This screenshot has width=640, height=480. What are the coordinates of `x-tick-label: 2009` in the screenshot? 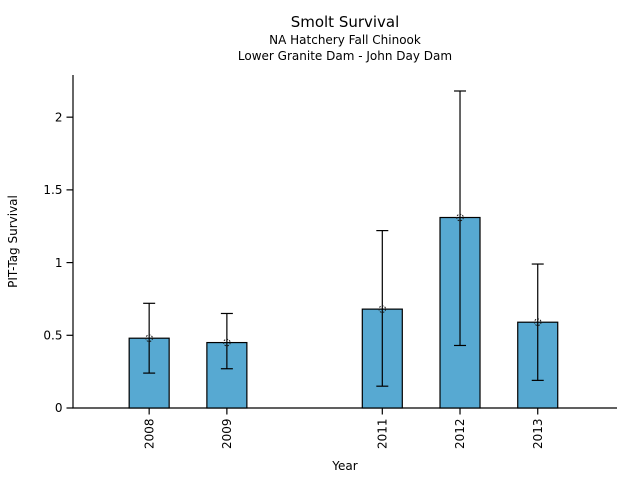 It's located at (227, 434).